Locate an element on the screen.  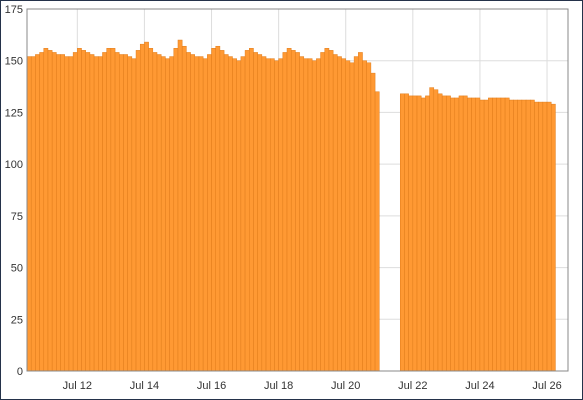
y-tick-label: 100 is located at coordinates (14, 165).